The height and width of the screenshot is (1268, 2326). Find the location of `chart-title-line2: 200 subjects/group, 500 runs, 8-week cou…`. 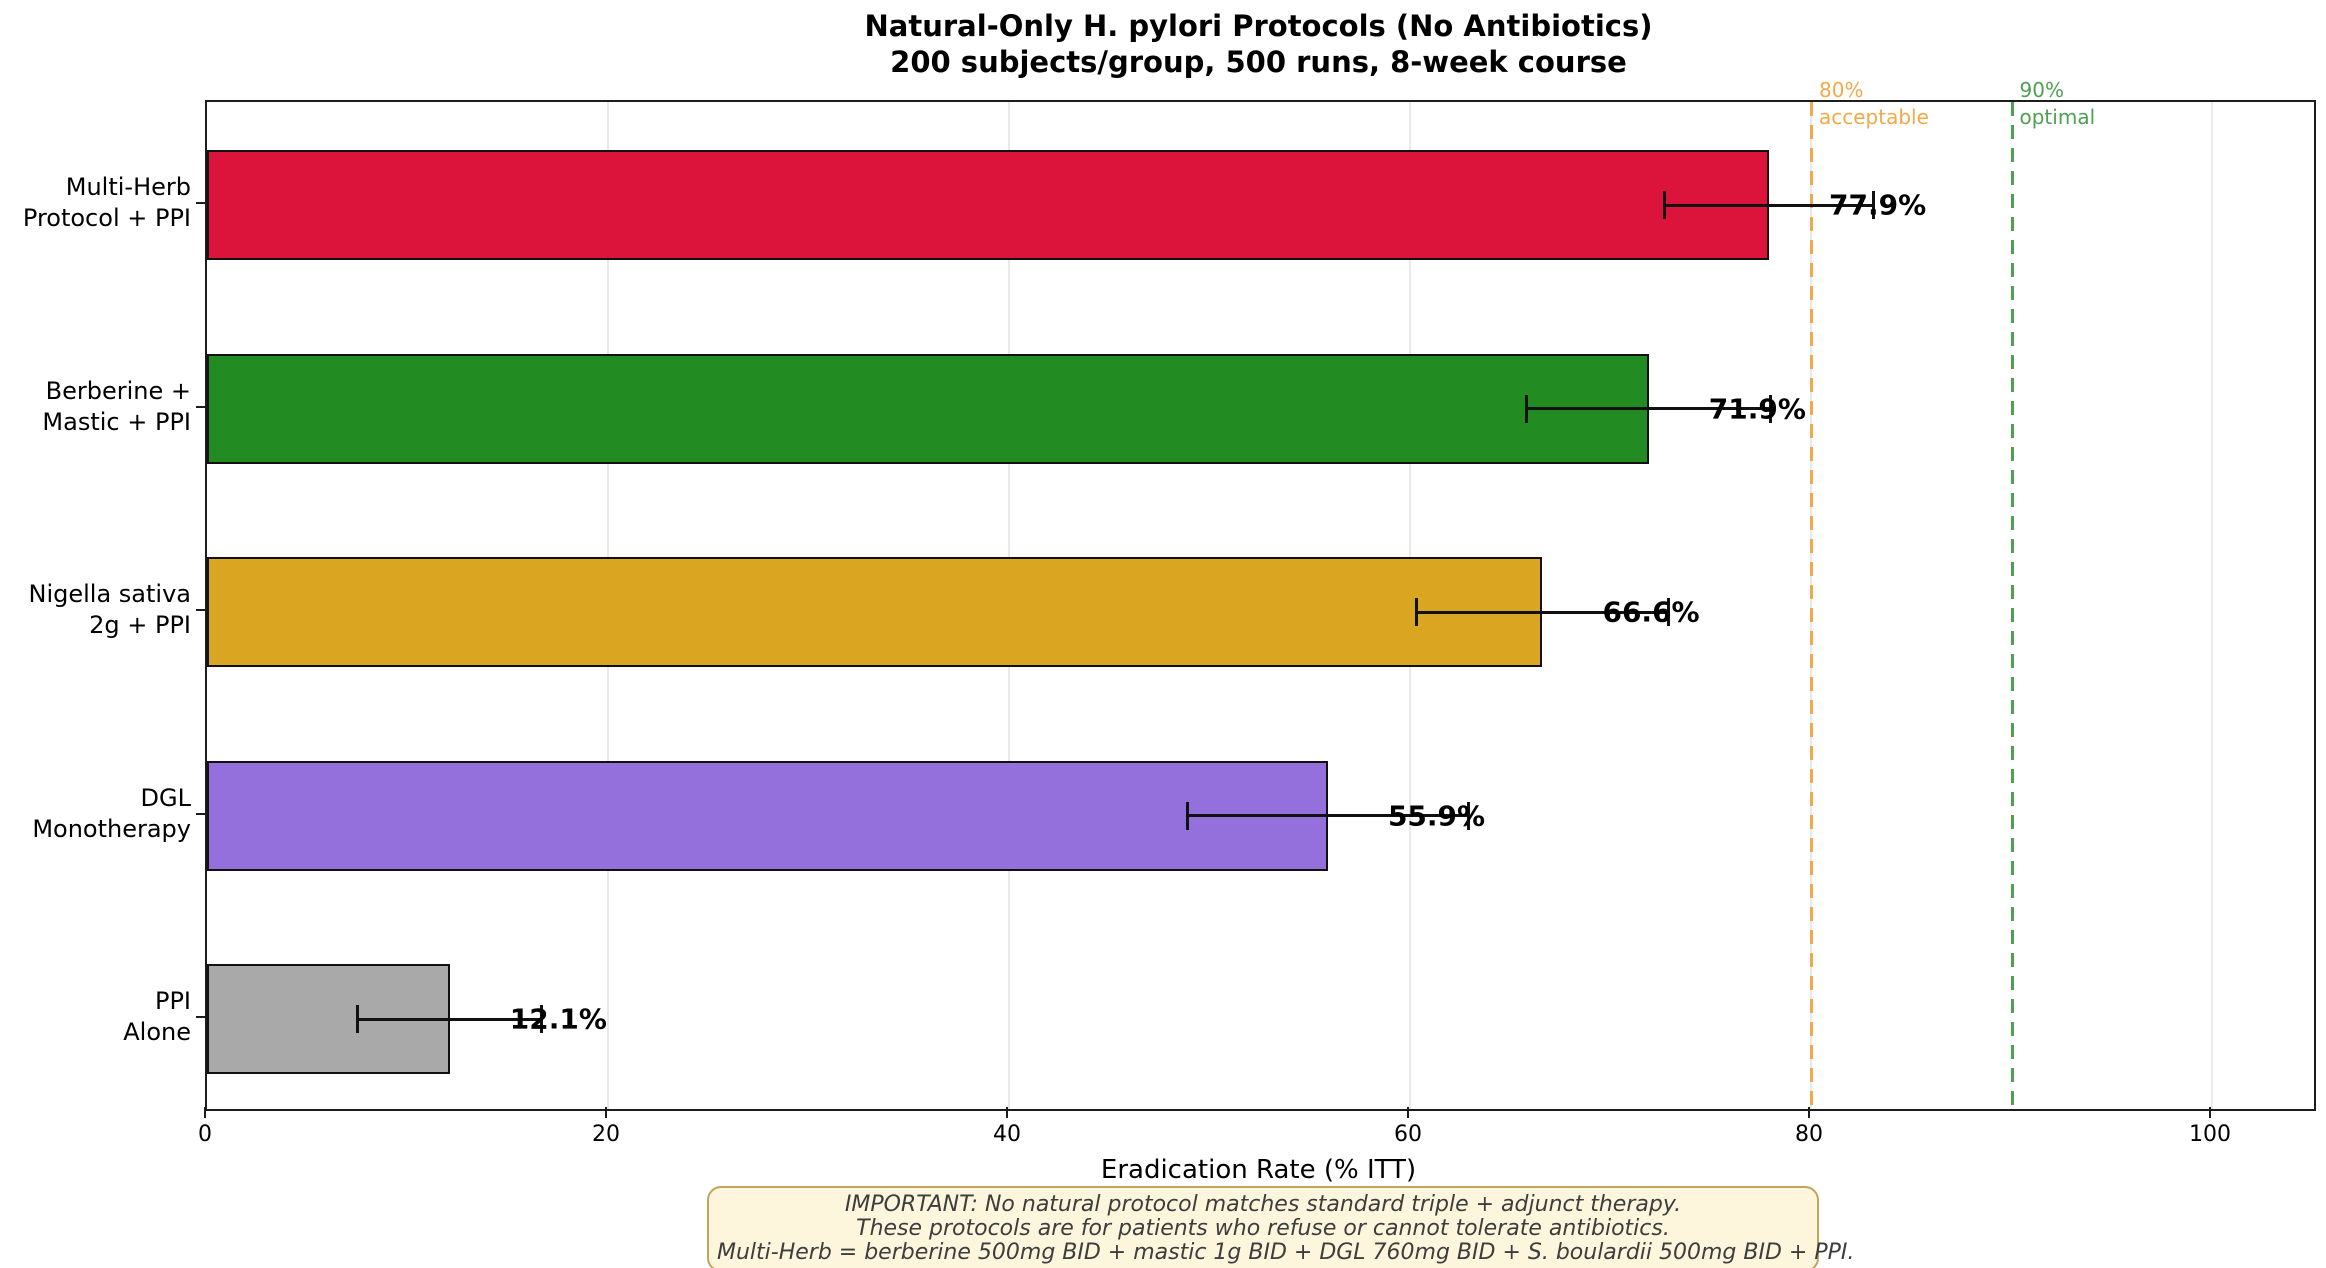

chart-title-line2: 200 subjects/group, 500 runs, 8-week cou… is located at coordinates (1258, 62).